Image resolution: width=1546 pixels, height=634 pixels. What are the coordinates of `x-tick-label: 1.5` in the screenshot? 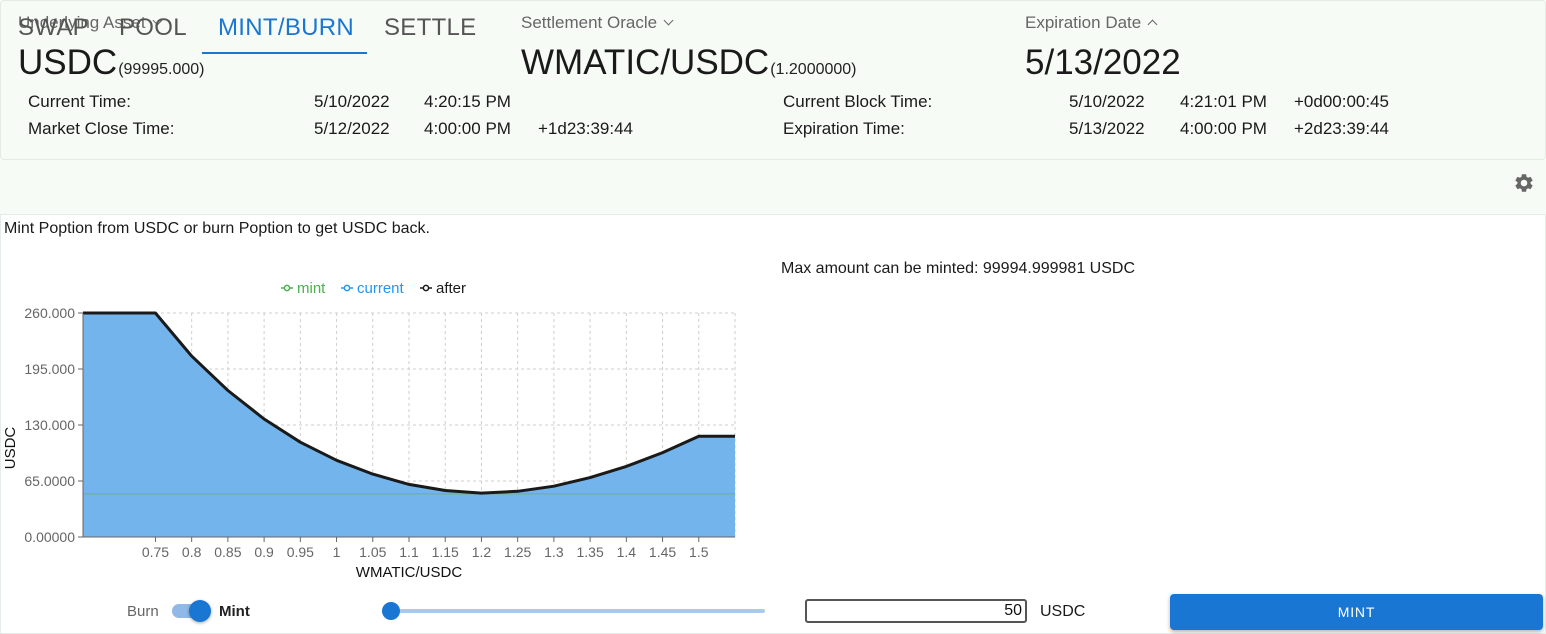 It's located at (699, 552).